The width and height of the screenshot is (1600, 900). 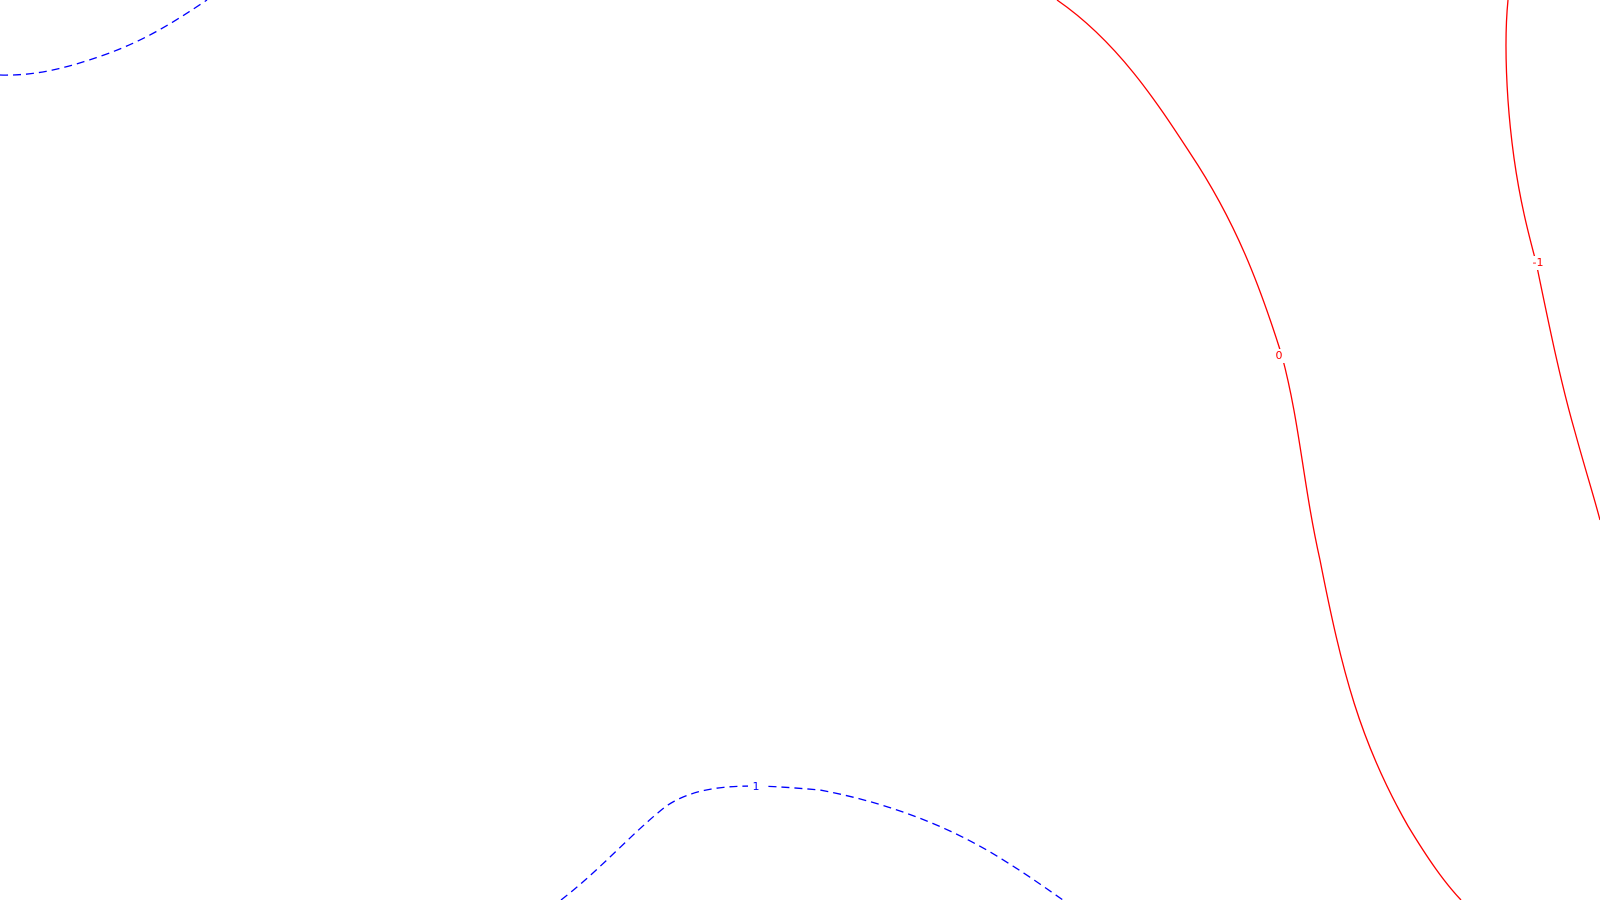 I want to click on contour-label-gap-bottom-positive, so click(x=756, y=787).